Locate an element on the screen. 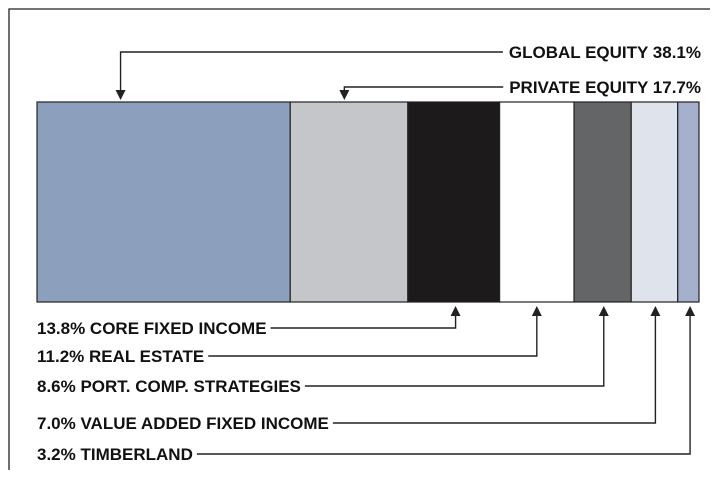 This screenshot has width=718, height=479. leader-real-estate-arrowhead is located at coordinates (536, 311).